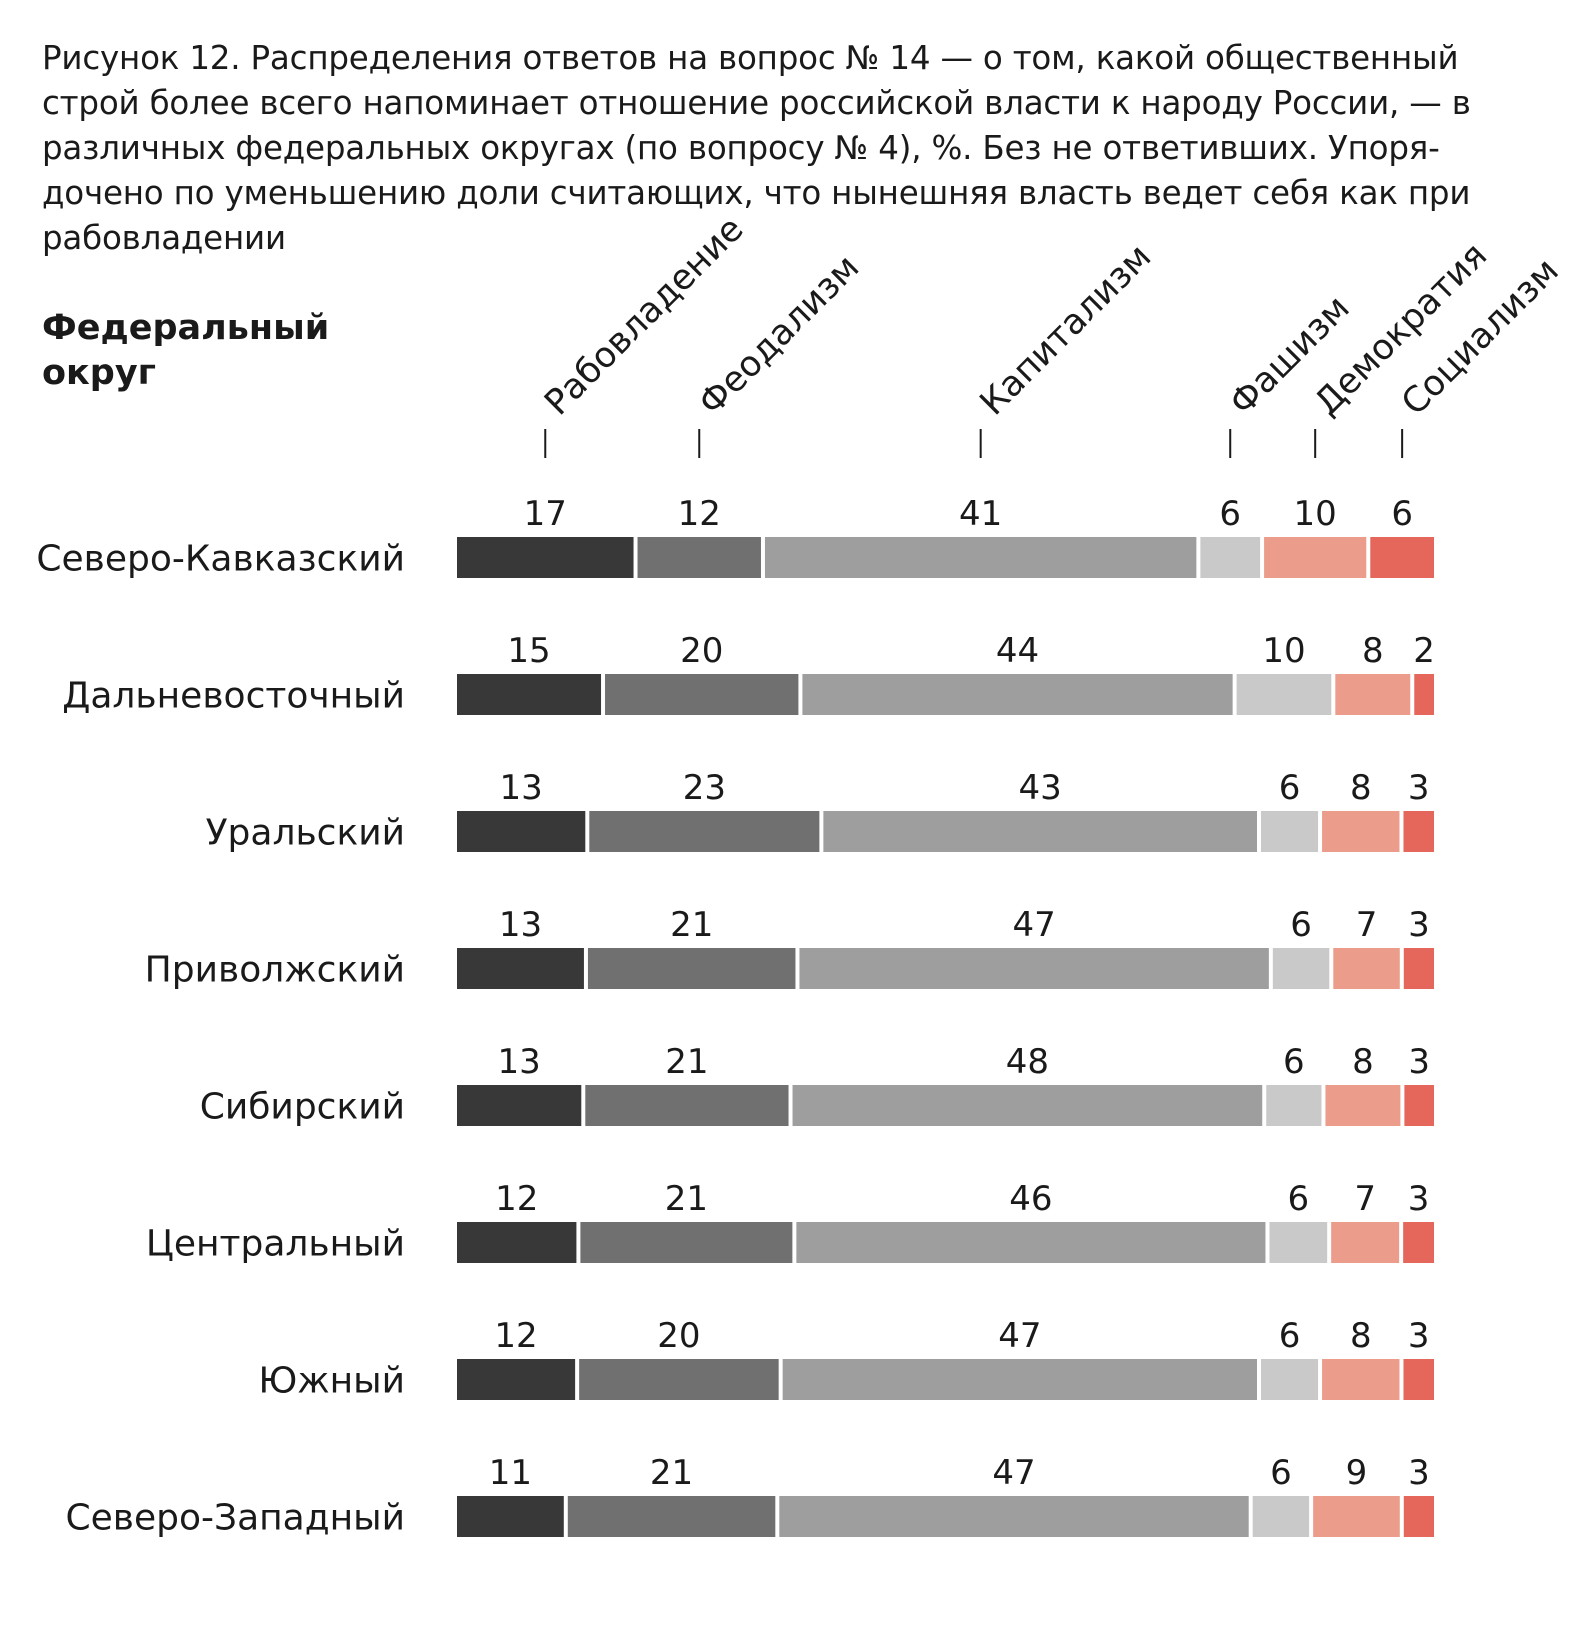  I want to click on bar-segment-социализм-дальневосточный, so click(1424, 694).